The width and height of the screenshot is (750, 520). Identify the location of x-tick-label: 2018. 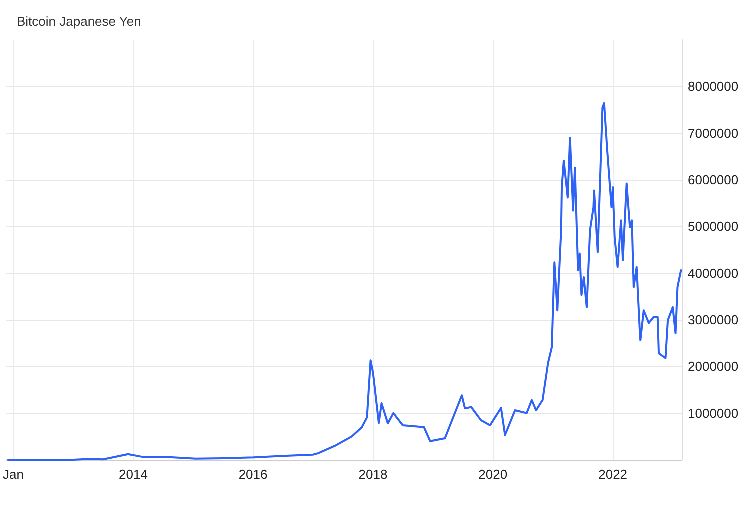
(373, 474).